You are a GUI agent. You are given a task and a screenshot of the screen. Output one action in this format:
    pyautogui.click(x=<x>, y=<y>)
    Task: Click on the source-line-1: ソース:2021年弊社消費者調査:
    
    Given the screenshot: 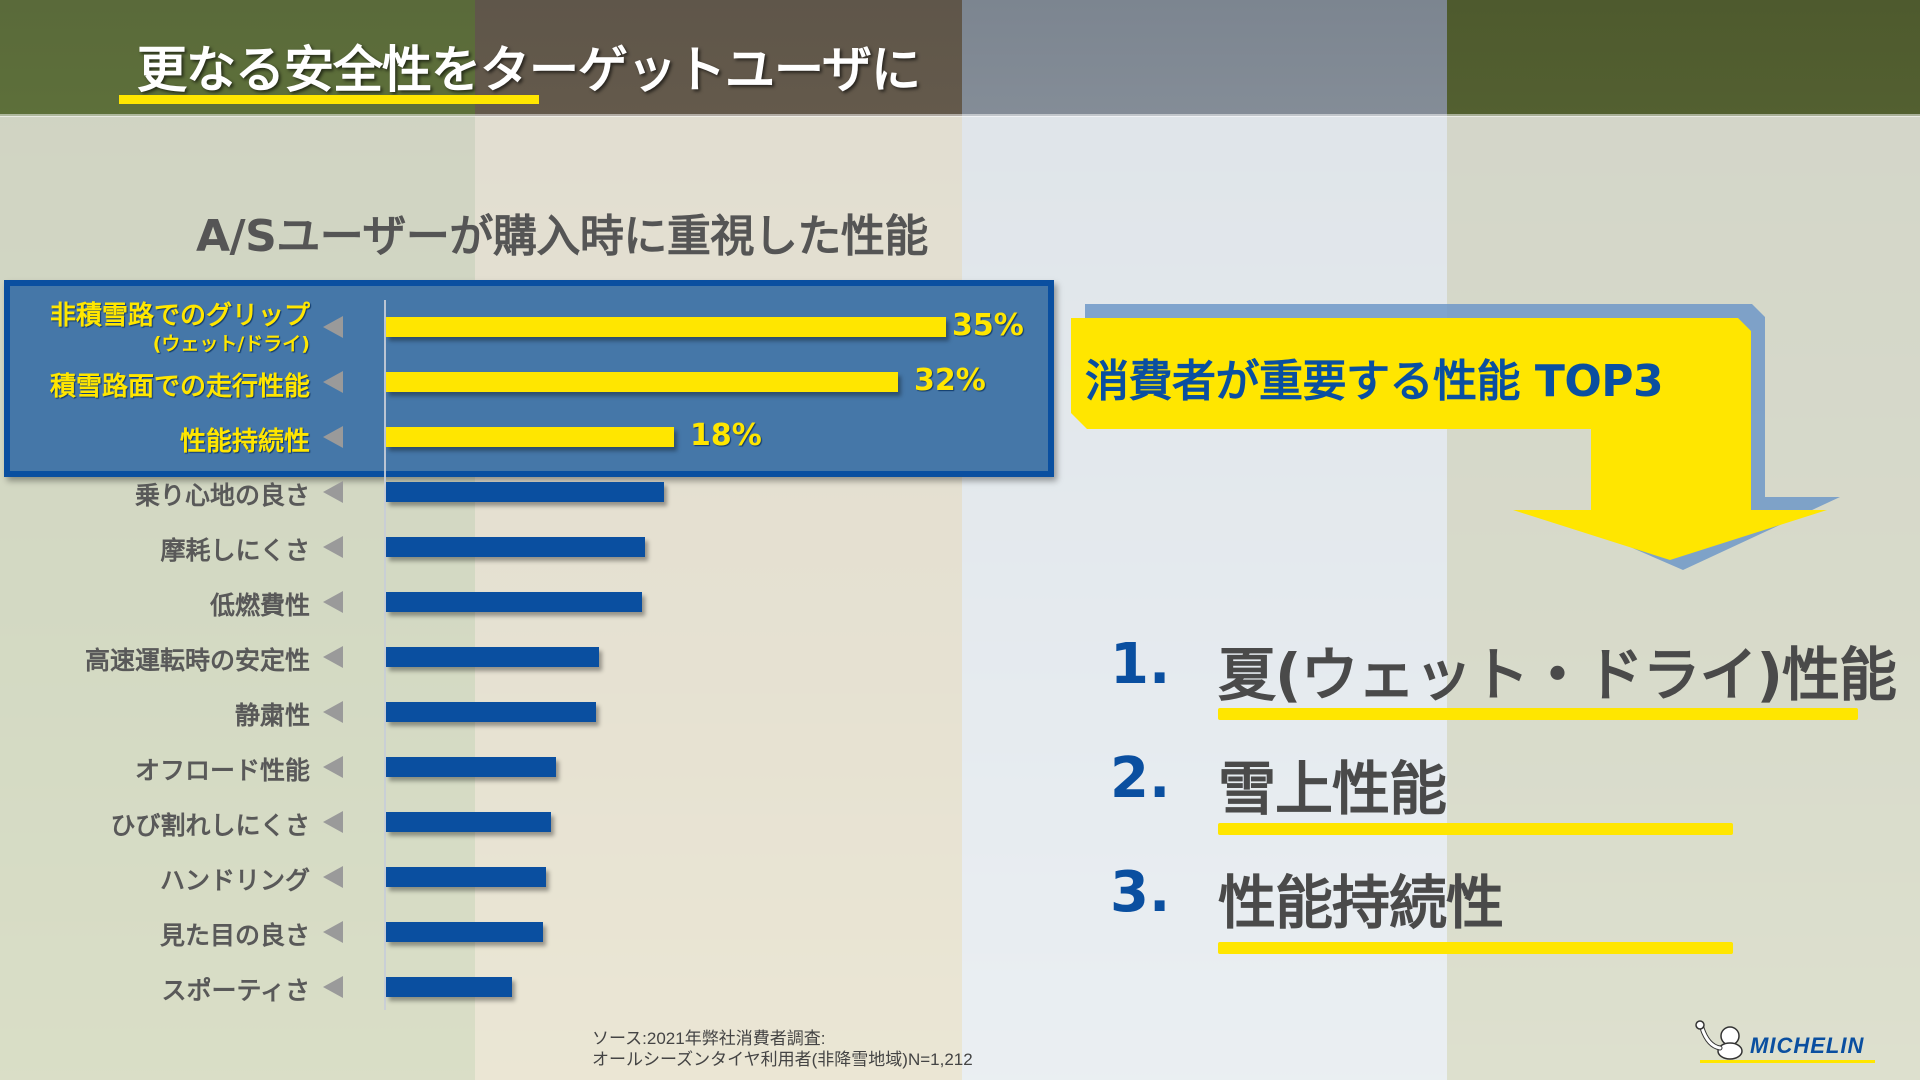 What is the action you would take?
    pyautogui.click(x=709, y=1038)
    